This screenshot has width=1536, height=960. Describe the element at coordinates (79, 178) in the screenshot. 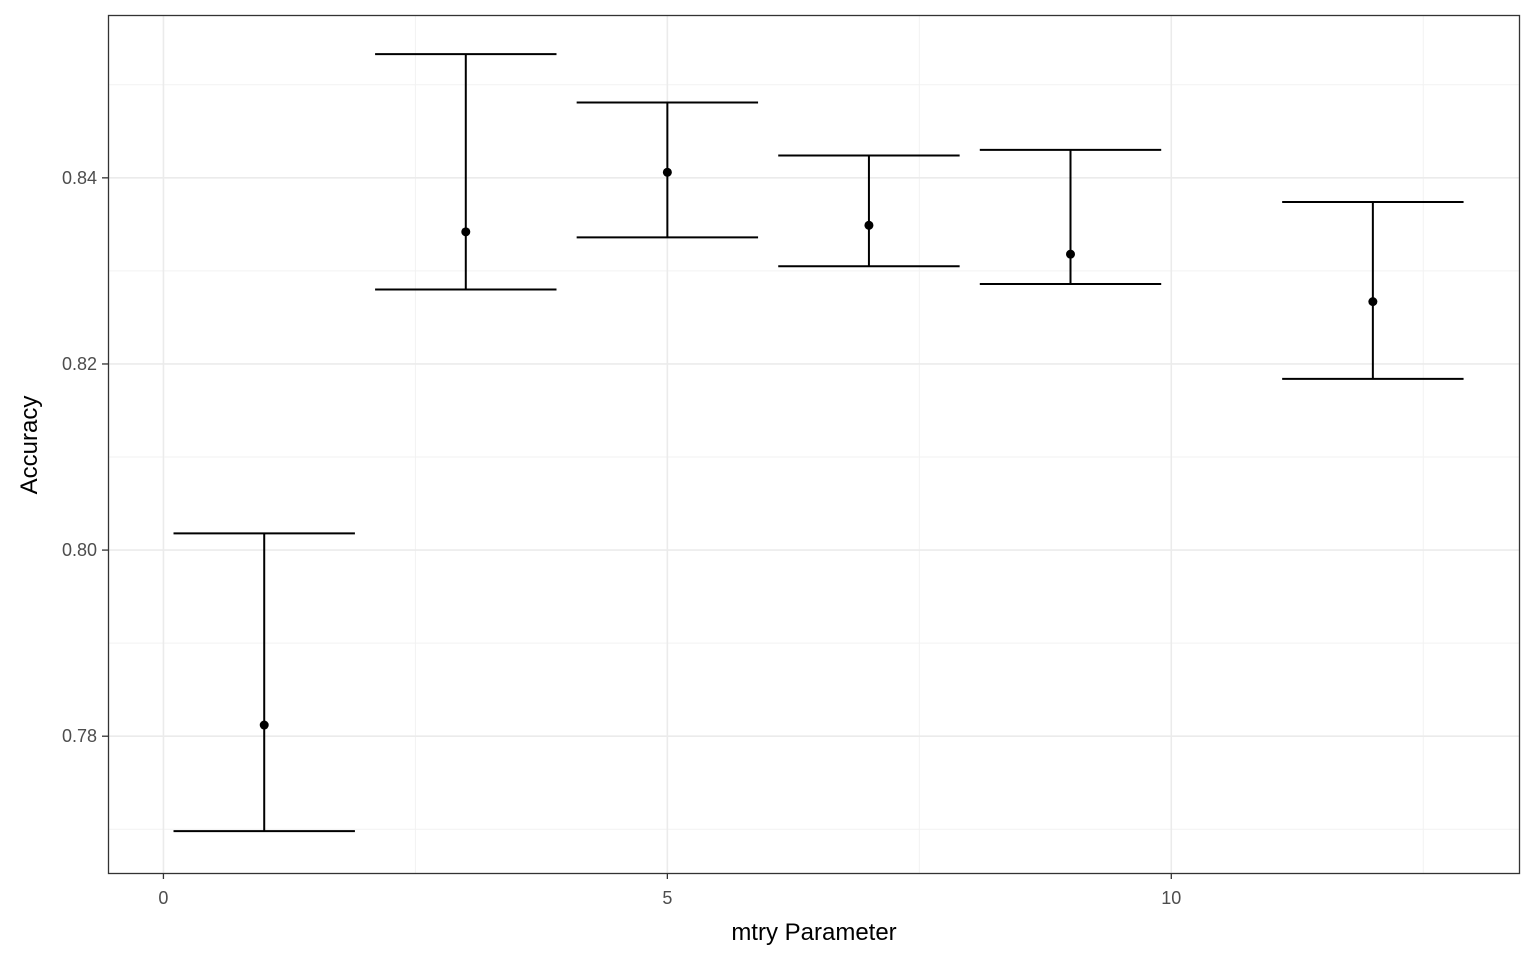

I see `y-tick-label: 0.84` at that location.